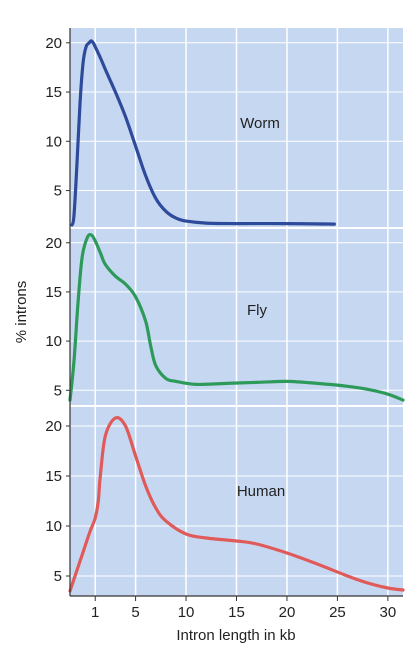 The height and width of the screenshot is (651, 413). Describe the element at coordinates (95, 612) in the screenshot. I see `x-tick-label: 1` at that location.